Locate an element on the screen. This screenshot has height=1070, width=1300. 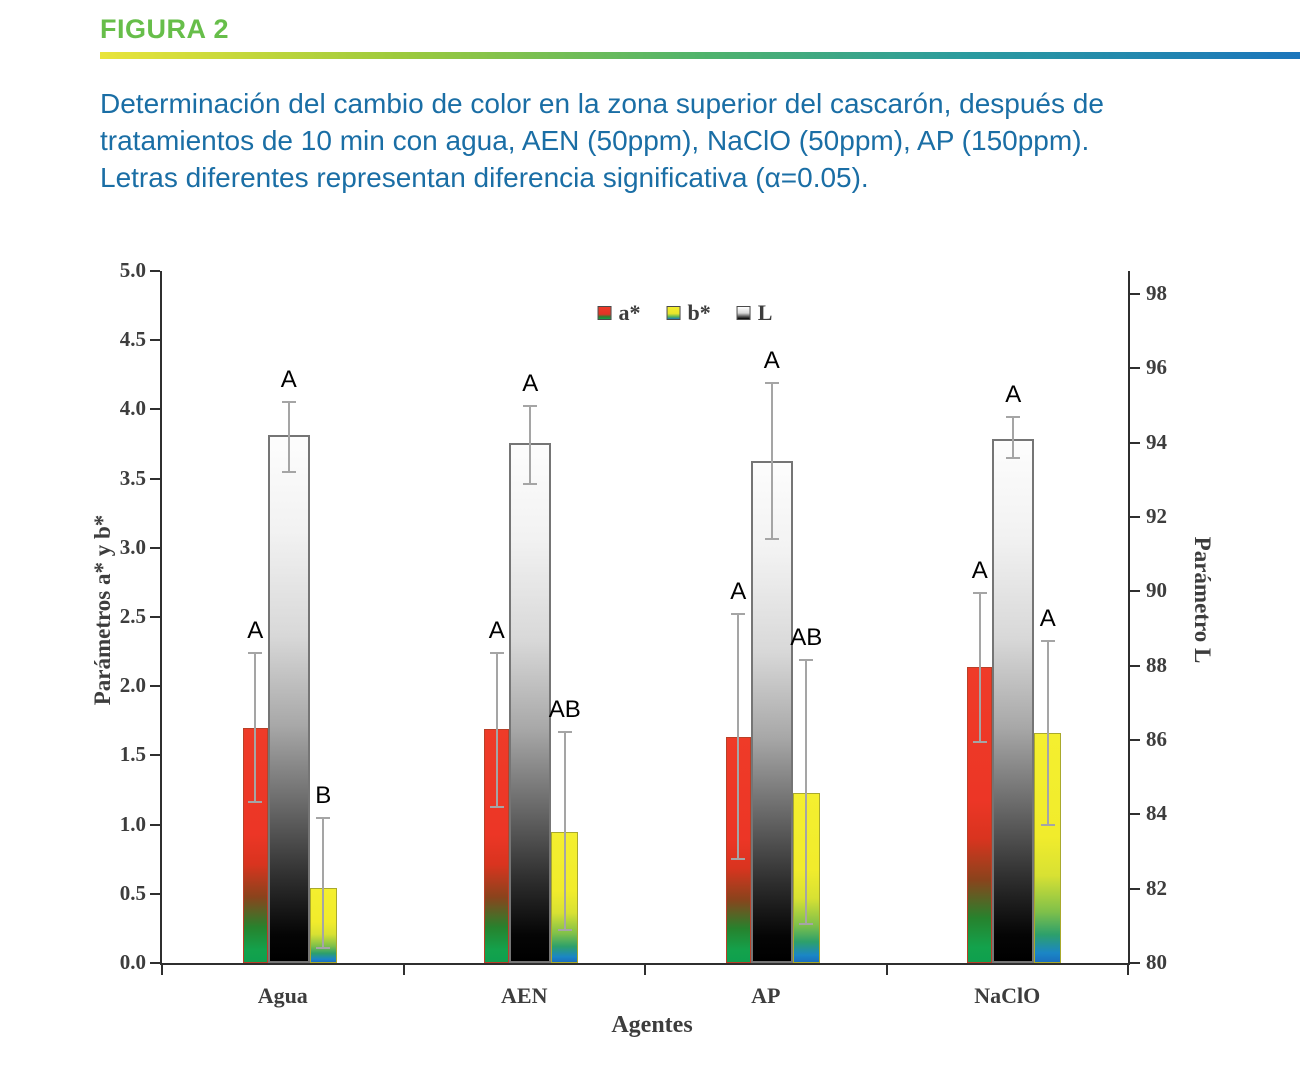
bar-L-Agua is located at coordinates (288, 699).